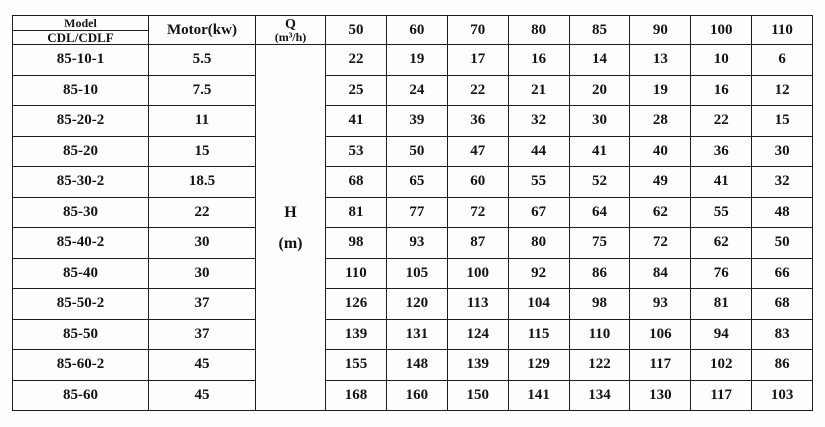 This screenshot has width=825, height=427. I want to click on model-cell: 85-40-2, so click(80, 243).